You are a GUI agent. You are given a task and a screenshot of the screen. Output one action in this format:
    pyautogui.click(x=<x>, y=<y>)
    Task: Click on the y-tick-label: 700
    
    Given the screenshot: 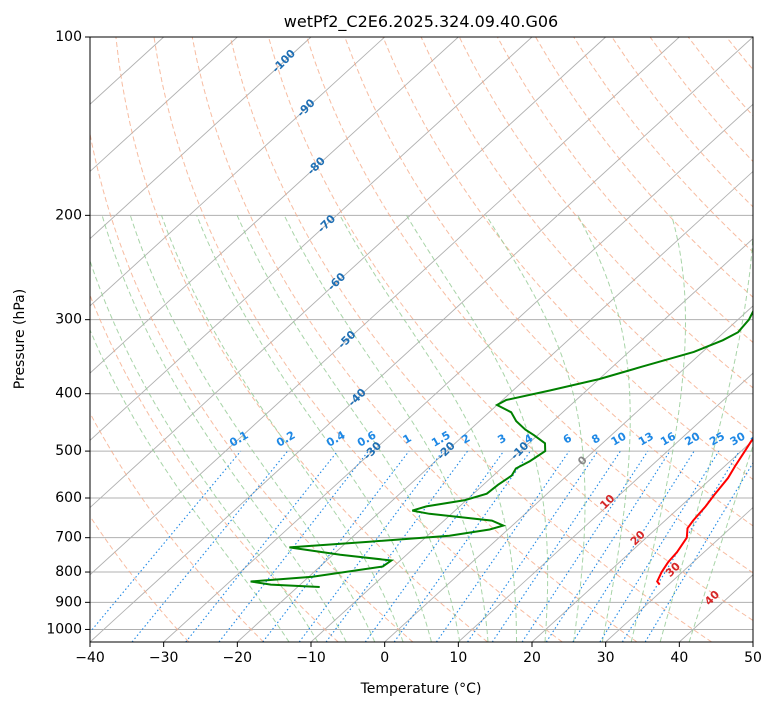 What is the action you would take?
    pyautogui.click(x=68, y=538)
    